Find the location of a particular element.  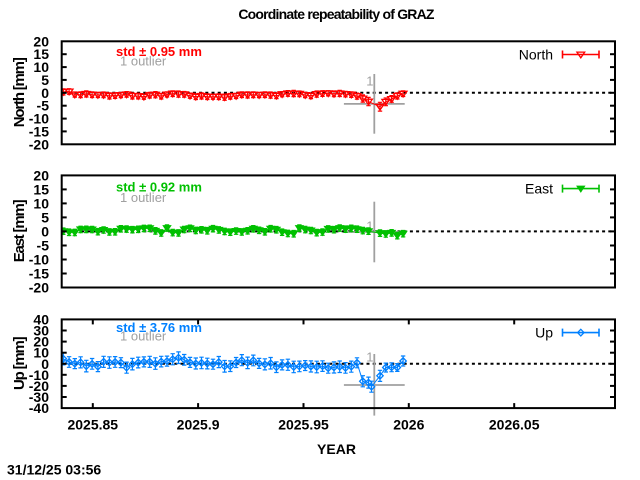

svg-text: East is located at coordinates (539, 189).